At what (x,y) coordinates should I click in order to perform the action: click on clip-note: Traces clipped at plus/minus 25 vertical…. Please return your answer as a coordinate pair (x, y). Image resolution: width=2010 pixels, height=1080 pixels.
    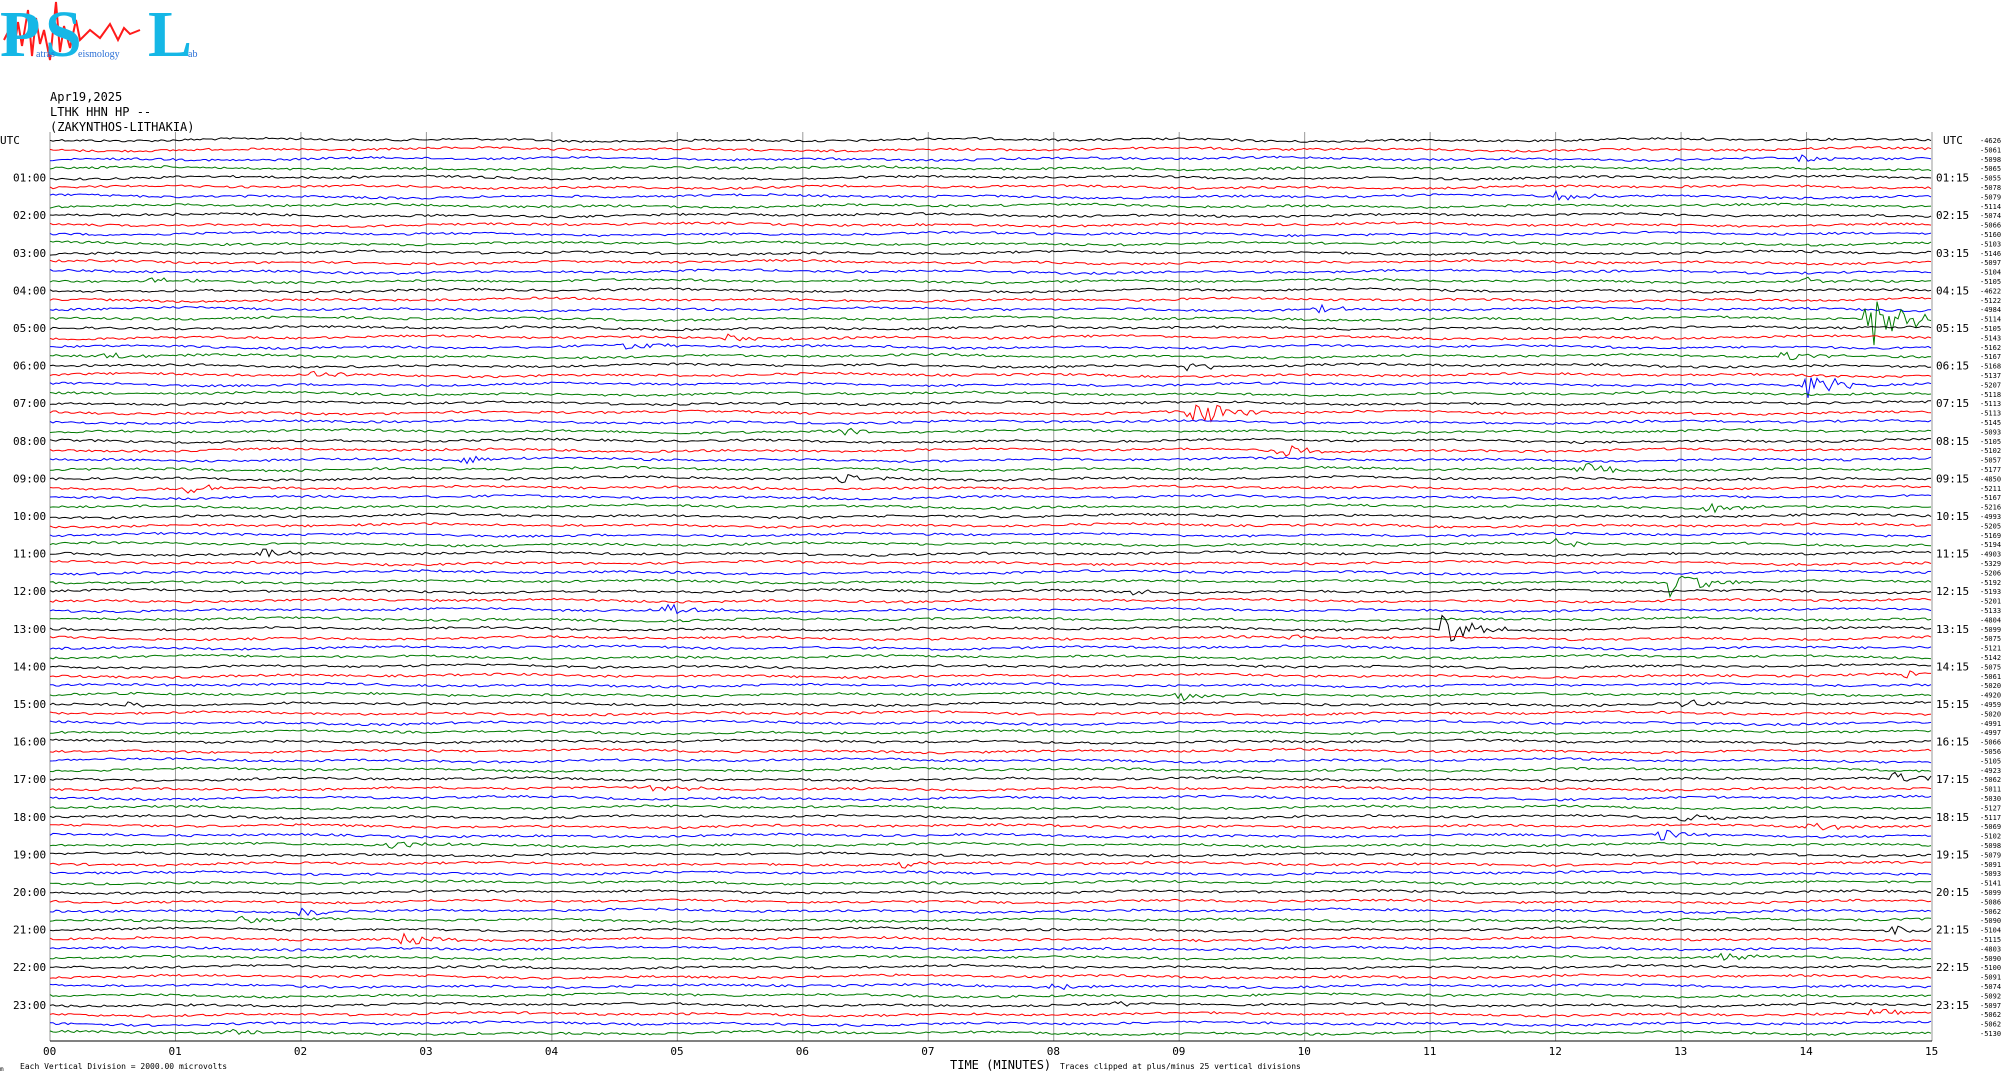
    Looking at the image, I should click on (1180, 1066).